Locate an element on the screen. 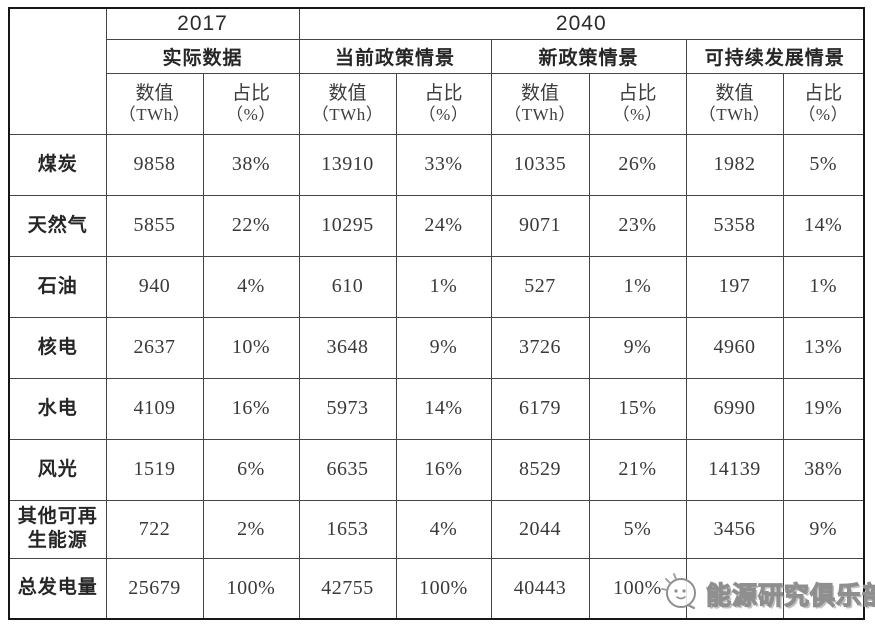  data-cell: 40443 is located at coordinates (540, 588).